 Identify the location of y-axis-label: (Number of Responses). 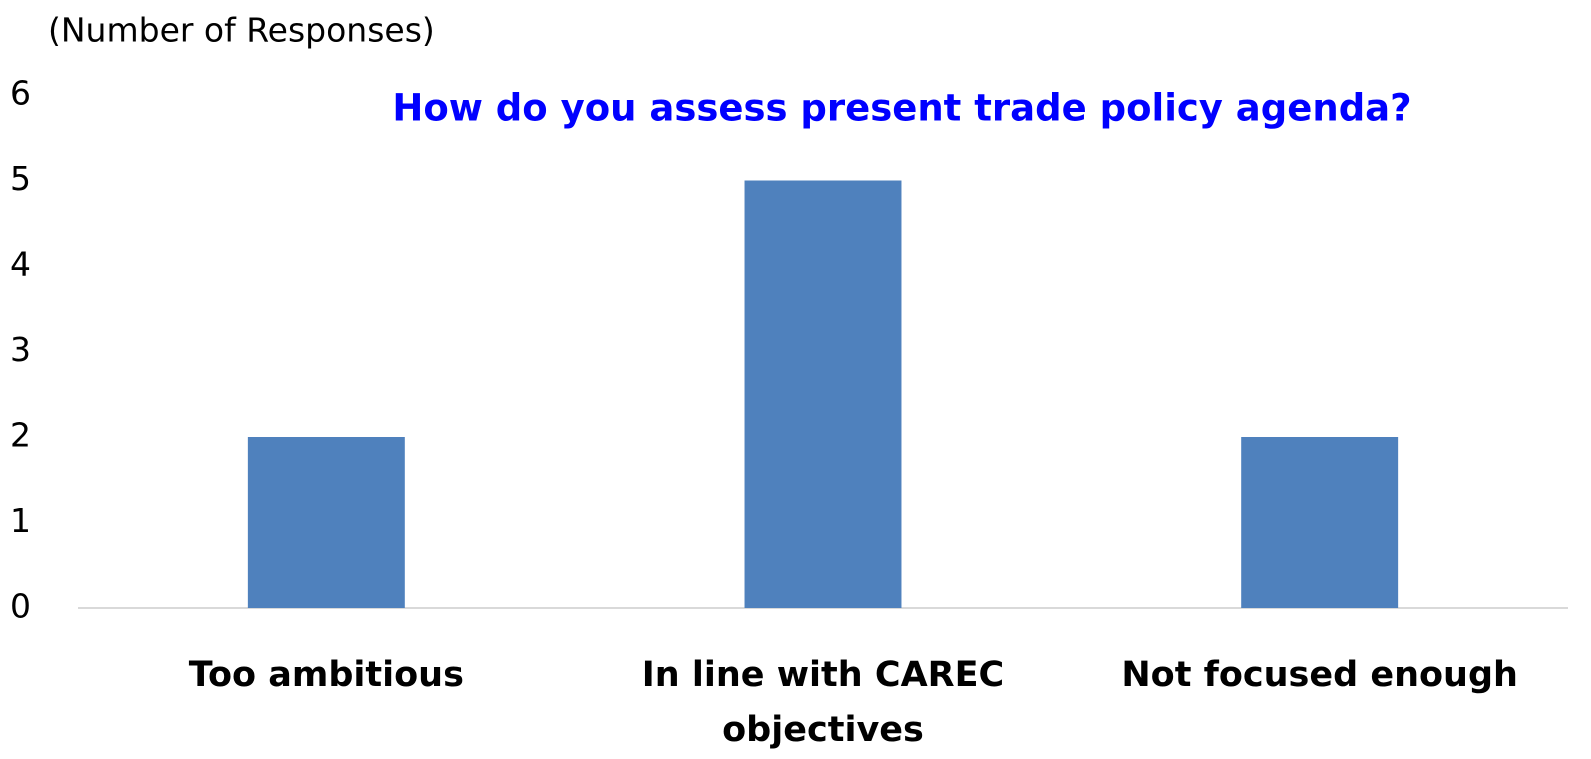
(241, 30).